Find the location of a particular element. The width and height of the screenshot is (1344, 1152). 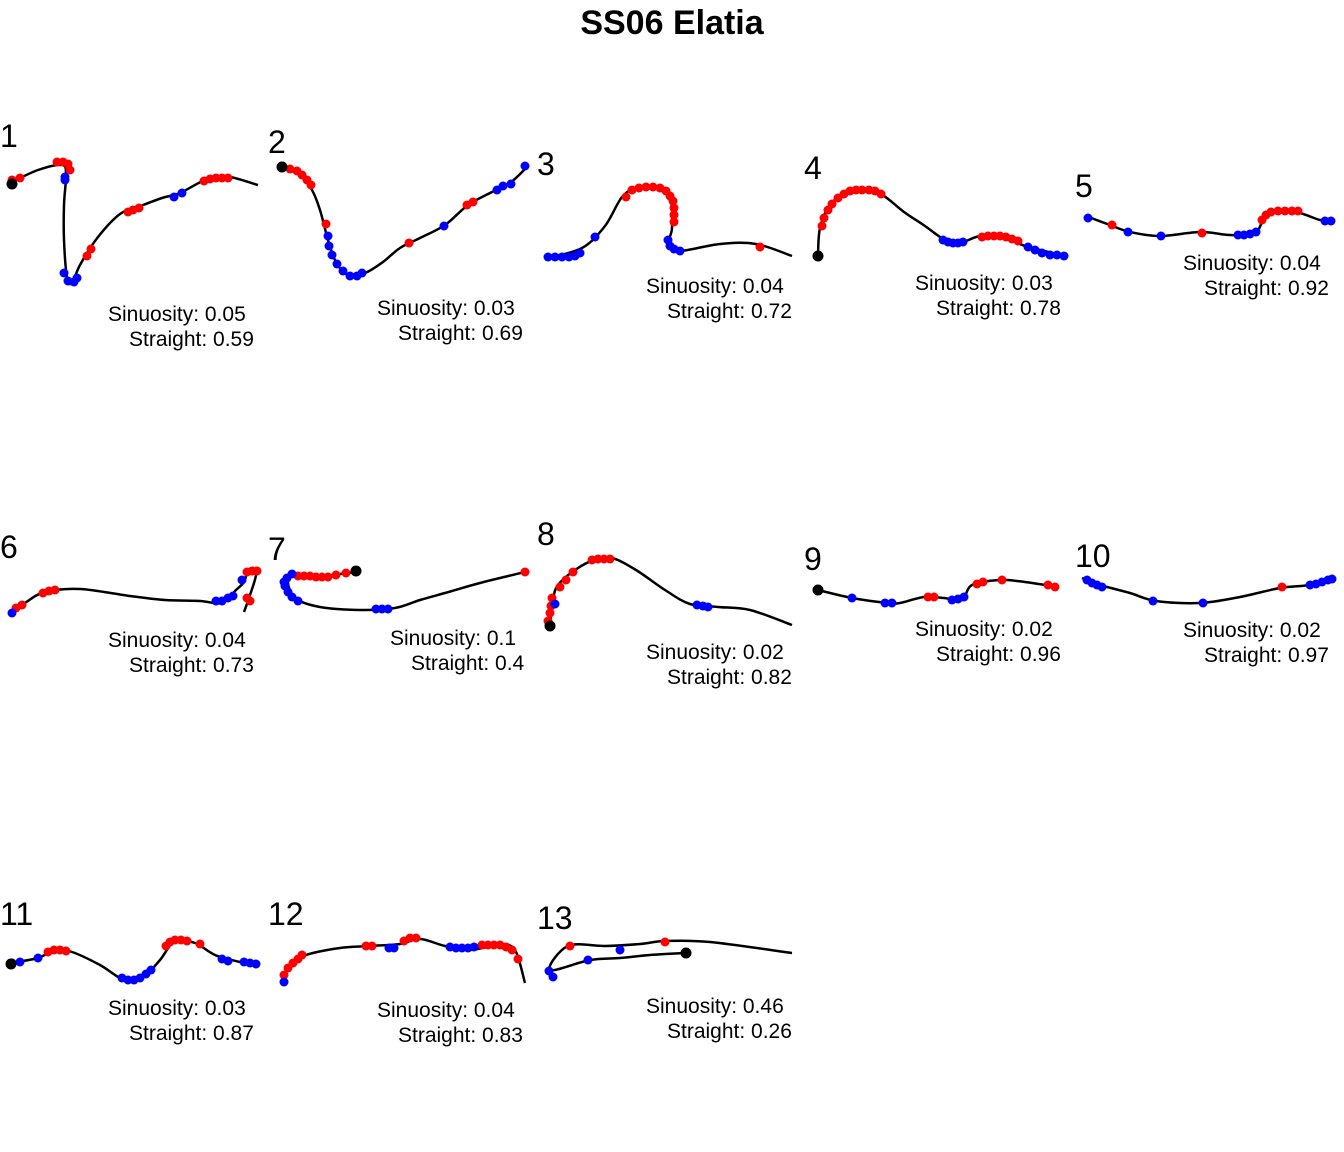

panel-11-start-point is located at coordinates (11, 964).